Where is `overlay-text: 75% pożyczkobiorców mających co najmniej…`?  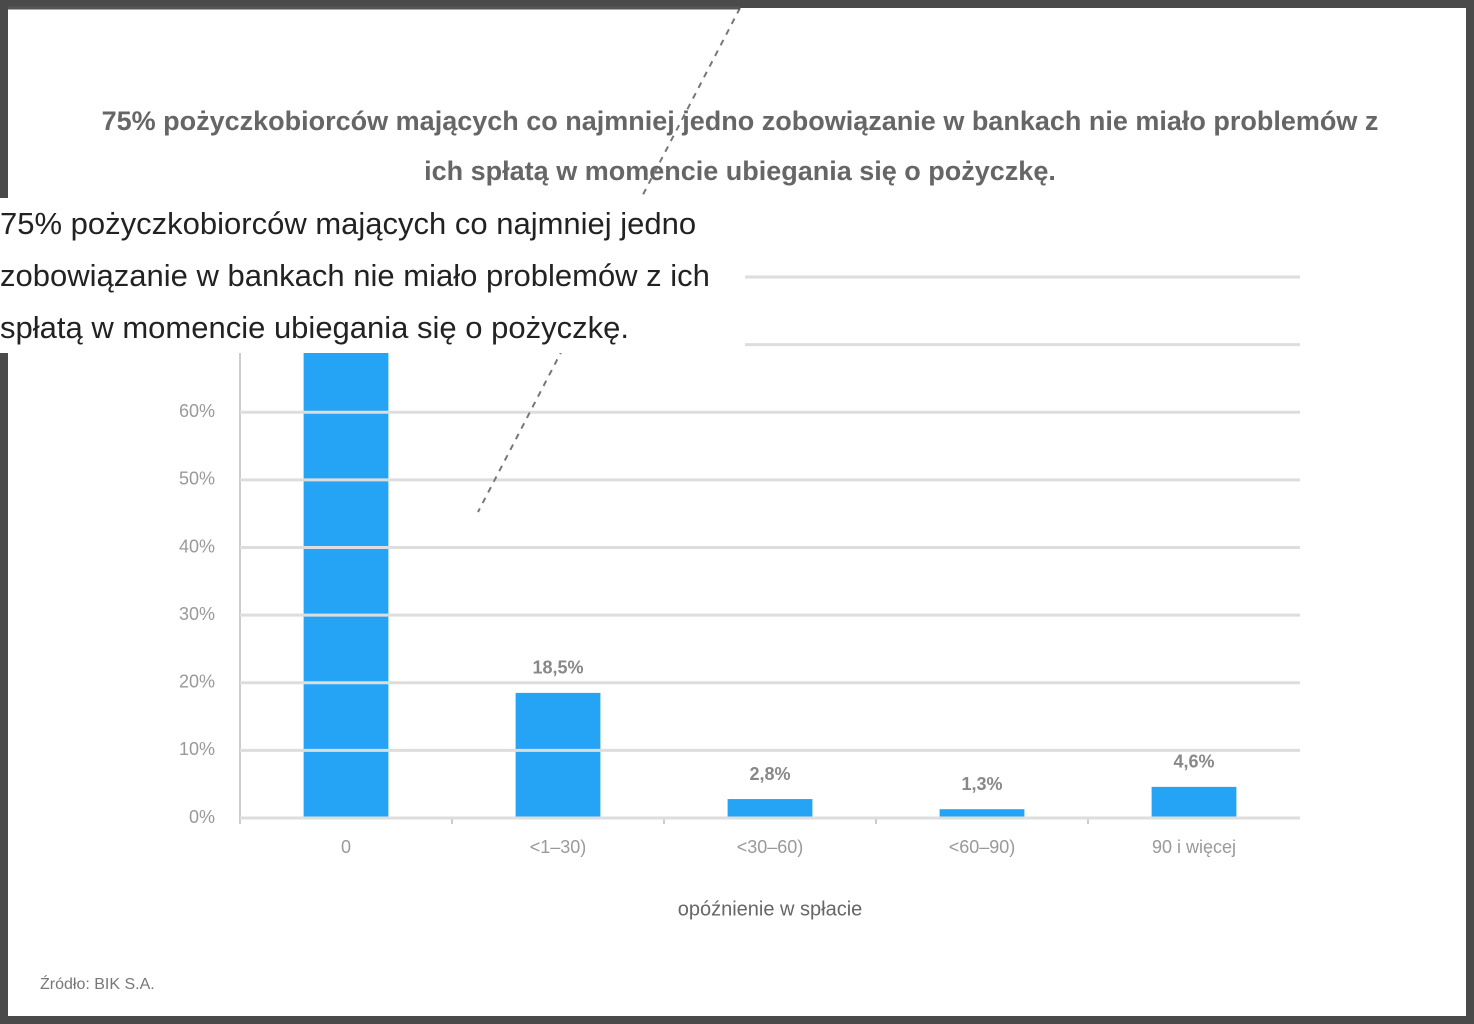
overlay-text: 75% pożyczkobiorców mających co najmniej… is located at coordinates (372, 275).